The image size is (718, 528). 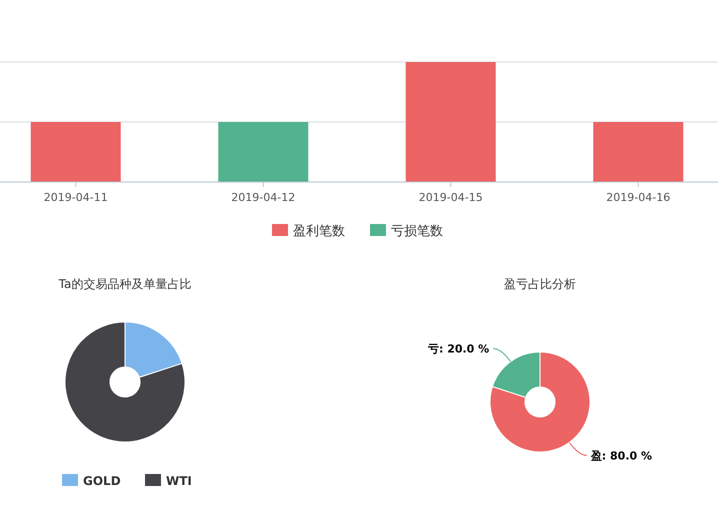 I want to click on legend-label: 盈利笔数, so click(x=319, y=231).